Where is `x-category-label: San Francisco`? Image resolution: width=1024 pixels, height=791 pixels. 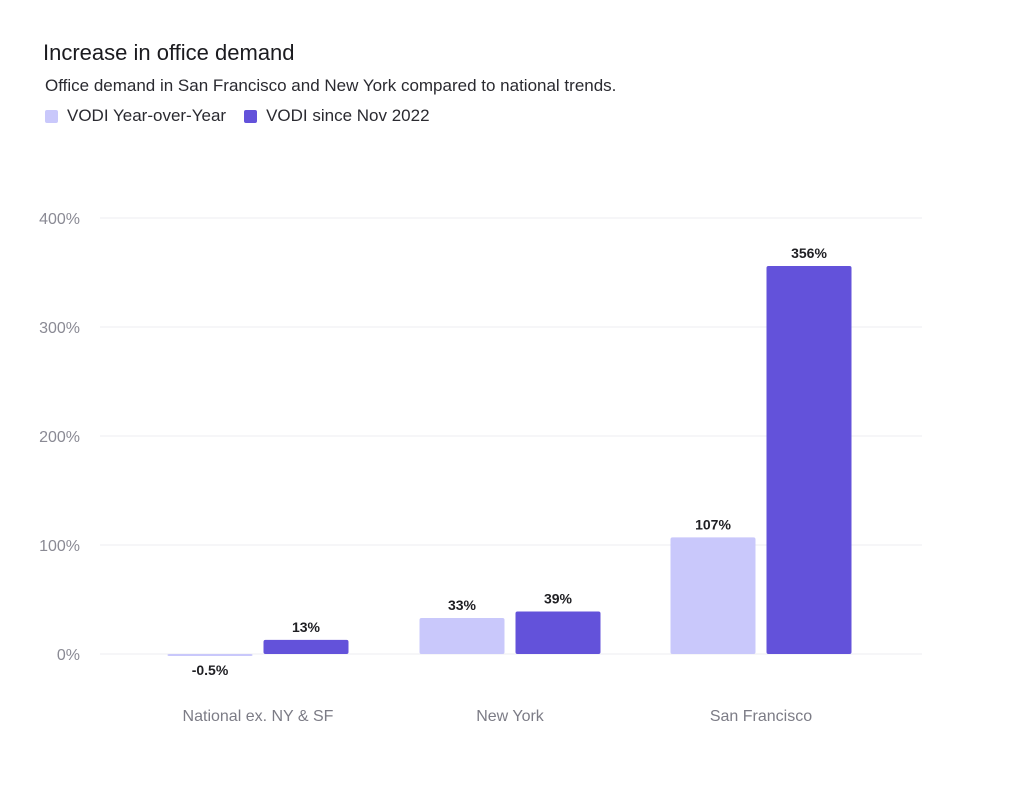 x-category-label: San Francisco is located at coordinates (761, 716).